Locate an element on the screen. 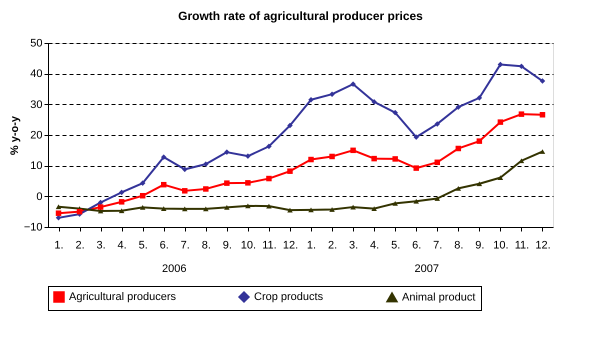  y-tick-label: 30 is located at coordinates (36, 104).